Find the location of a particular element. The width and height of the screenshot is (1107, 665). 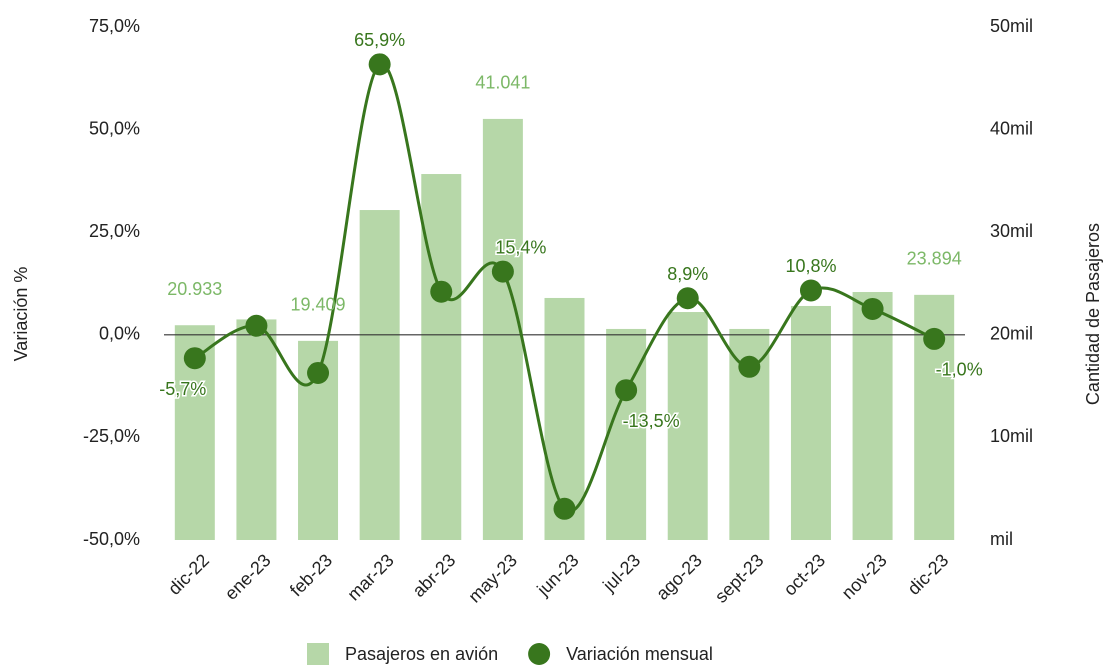

legend-label: Variación mensual is located at coordinates (639, 654).